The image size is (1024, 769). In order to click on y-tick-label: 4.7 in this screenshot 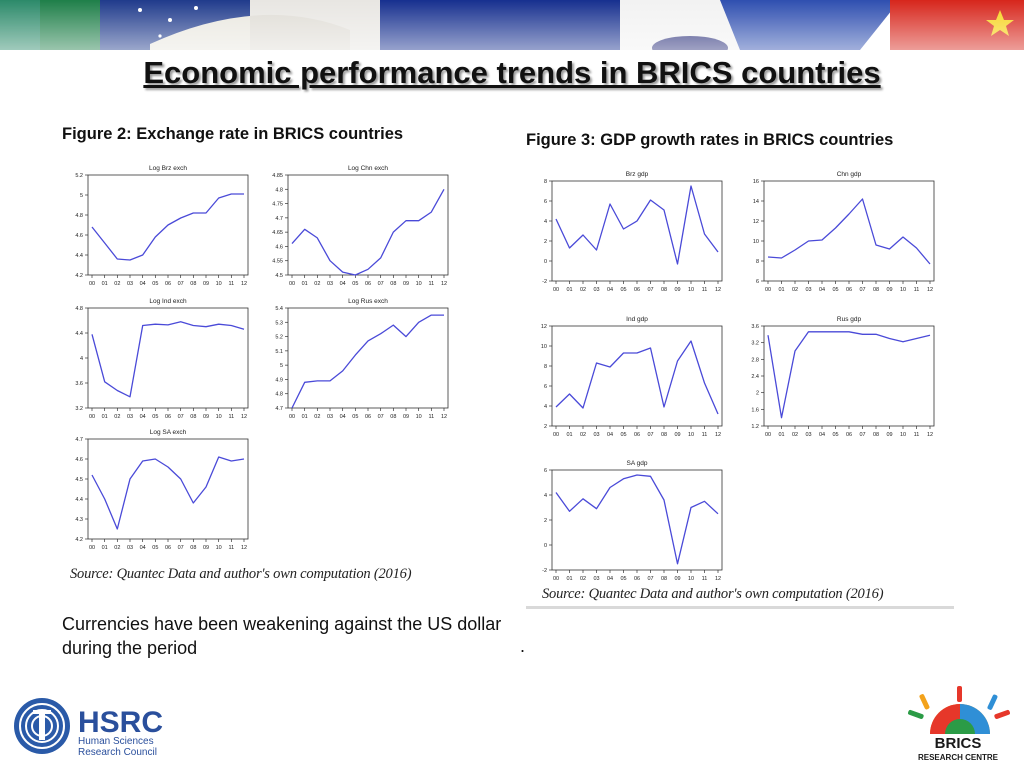, I will do `click(279, 219)`.